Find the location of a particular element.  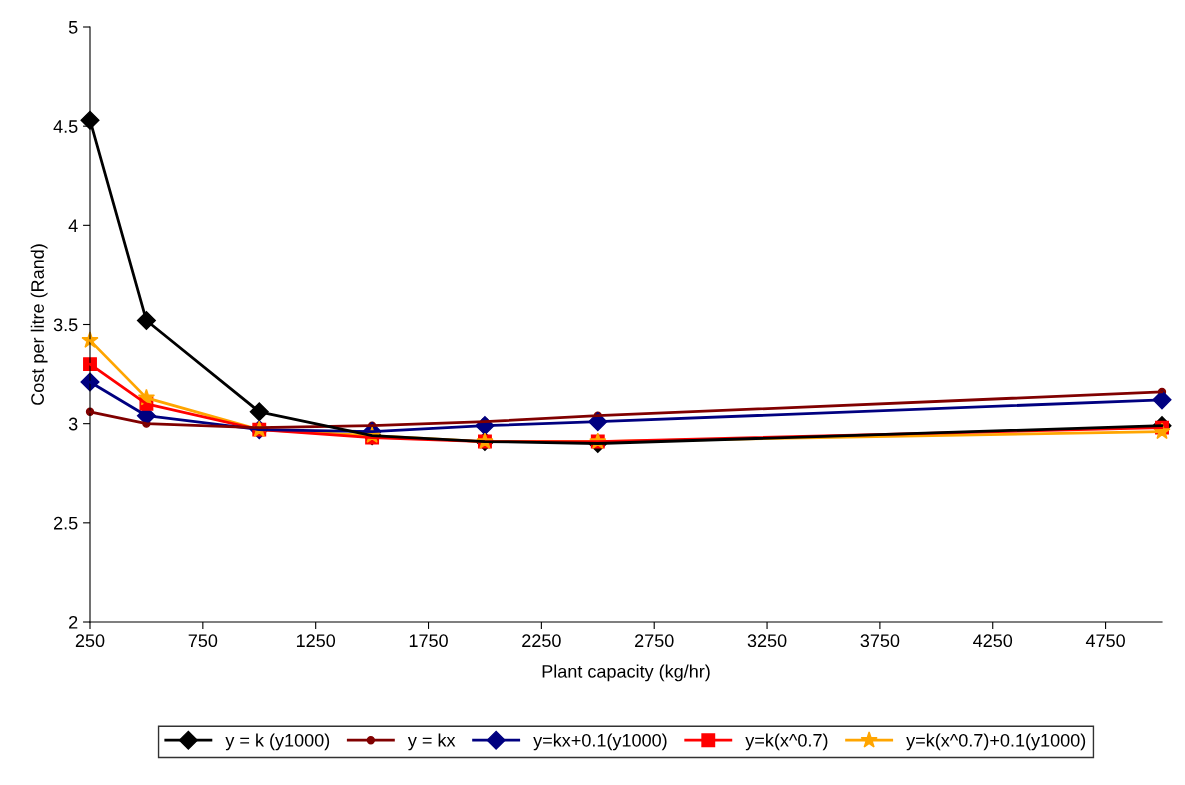

x-tick-label: 3250 is located at coordinates (767, 641).